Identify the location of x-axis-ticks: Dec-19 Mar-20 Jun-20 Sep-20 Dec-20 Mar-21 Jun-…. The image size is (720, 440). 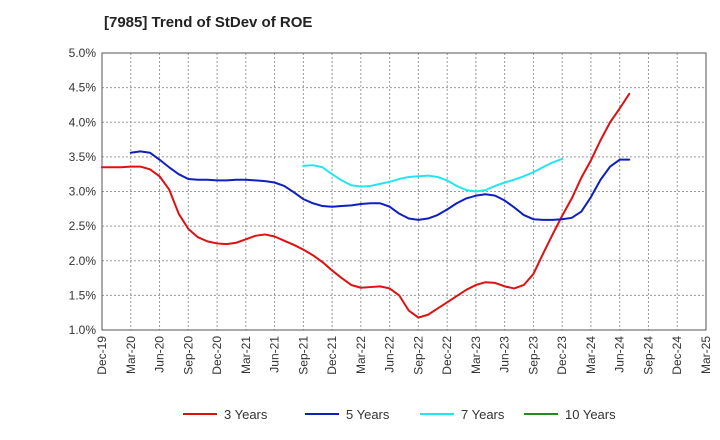
(404, 355).